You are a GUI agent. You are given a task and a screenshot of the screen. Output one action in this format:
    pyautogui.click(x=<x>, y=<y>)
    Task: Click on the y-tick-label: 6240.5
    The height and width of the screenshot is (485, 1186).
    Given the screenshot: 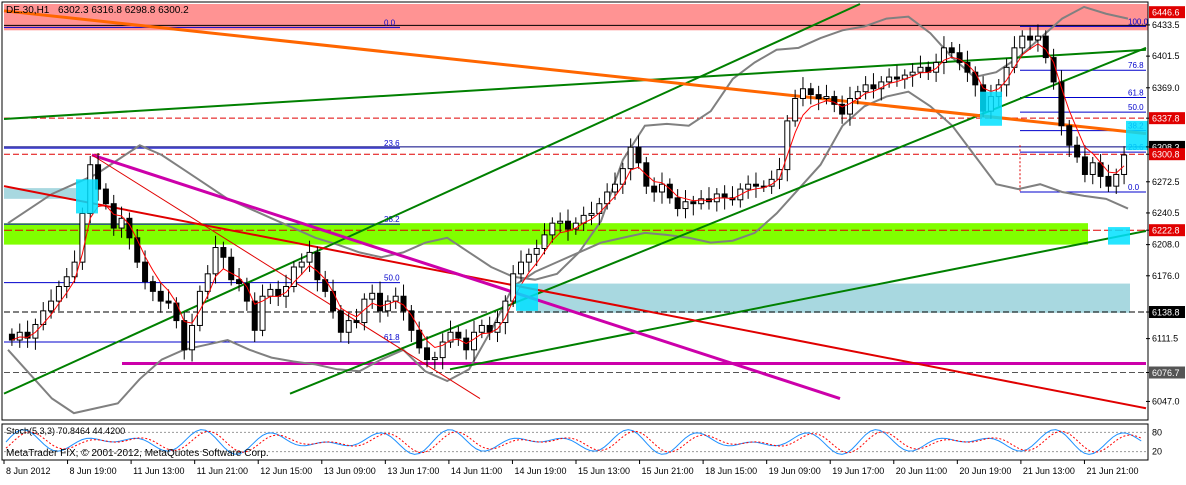 What is the action you would take?
    pyautogui.click(x=1166, y=213)
    